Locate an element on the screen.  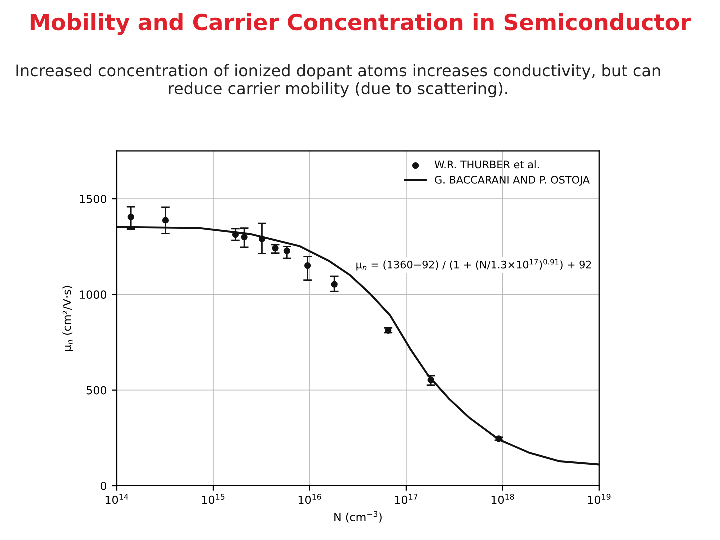
y-tick-label: 0 is located at coordinates (103, 486).